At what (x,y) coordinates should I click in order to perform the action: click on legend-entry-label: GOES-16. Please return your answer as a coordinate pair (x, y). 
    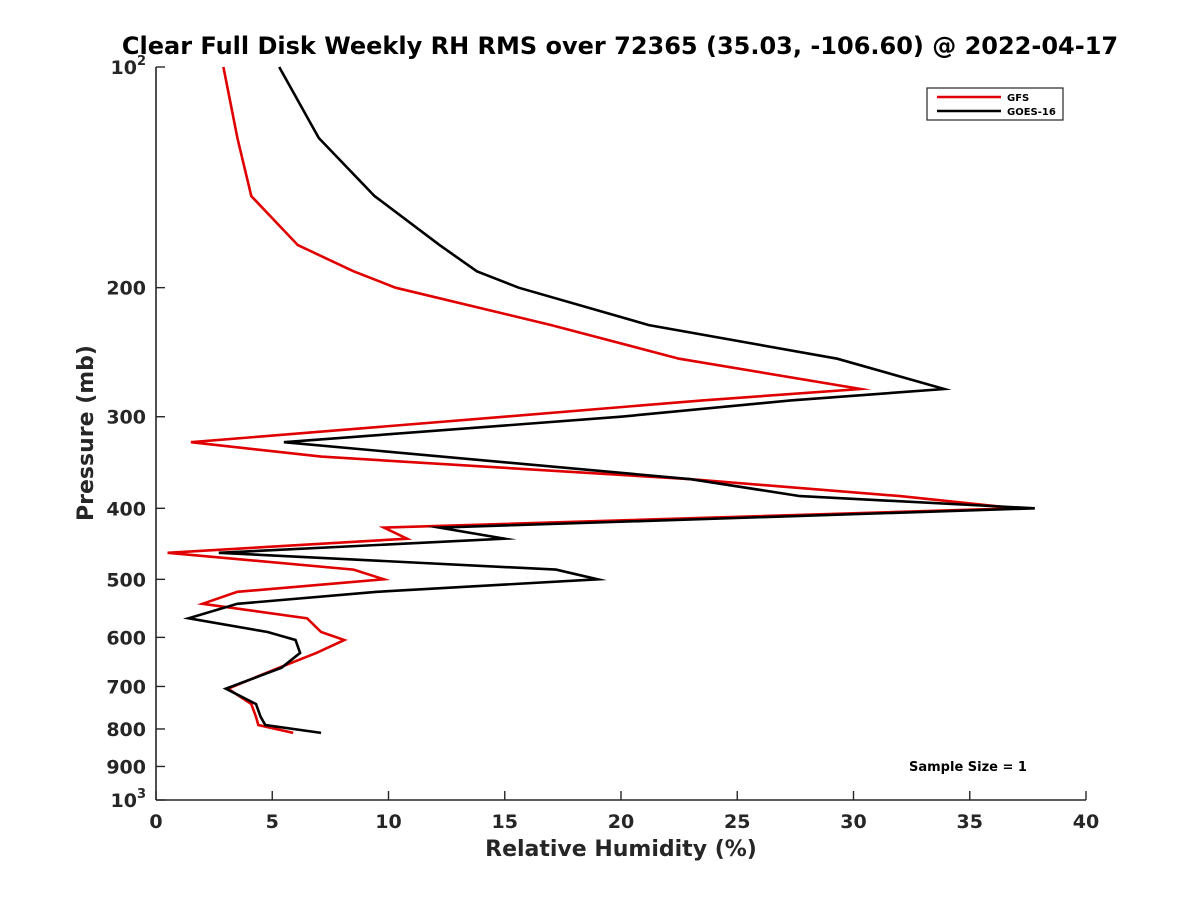
    Looking at the image, I should click on (1031, 112).